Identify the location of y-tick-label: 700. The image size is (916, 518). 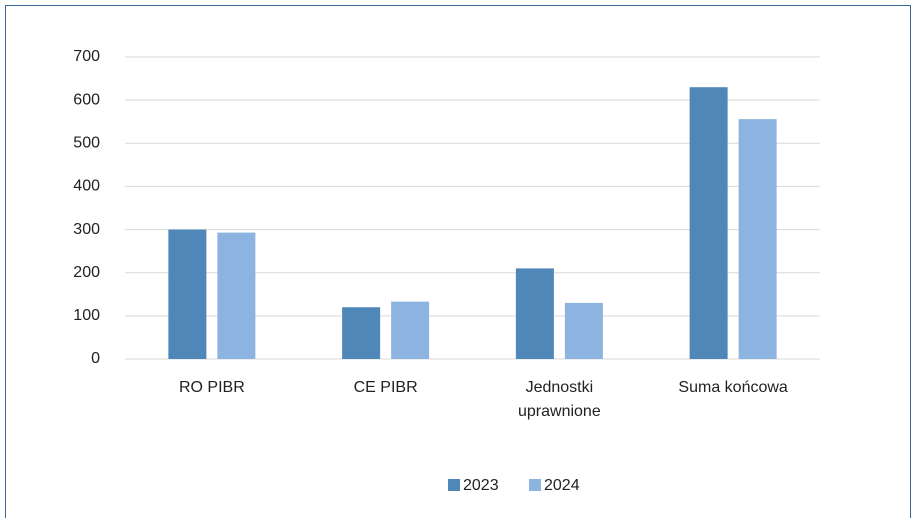
(86, 56).